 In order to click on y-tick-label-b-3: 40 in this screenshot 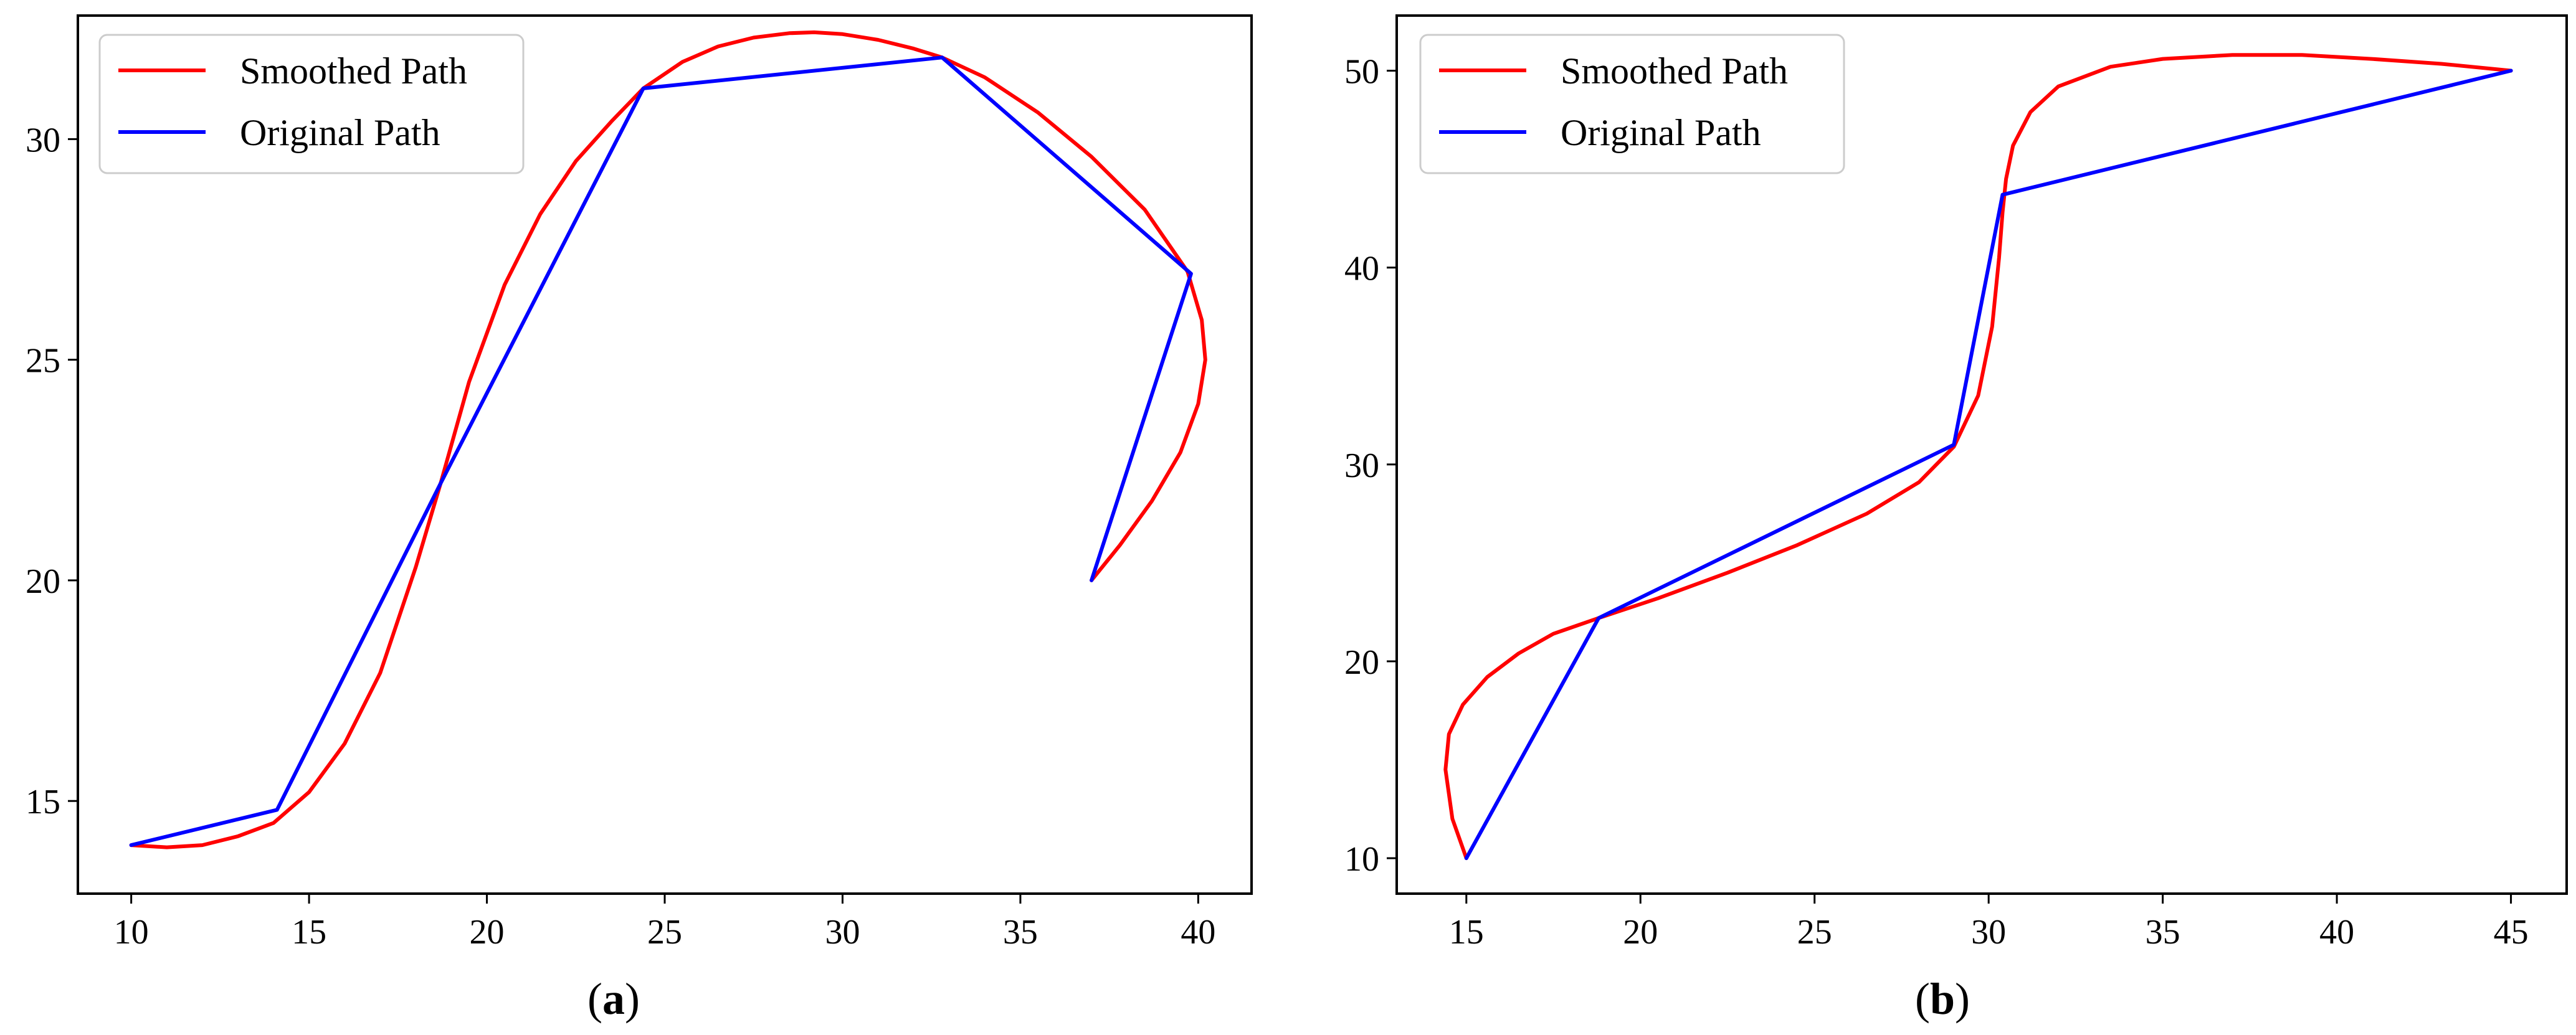, I will do `click(1361, 269)`.